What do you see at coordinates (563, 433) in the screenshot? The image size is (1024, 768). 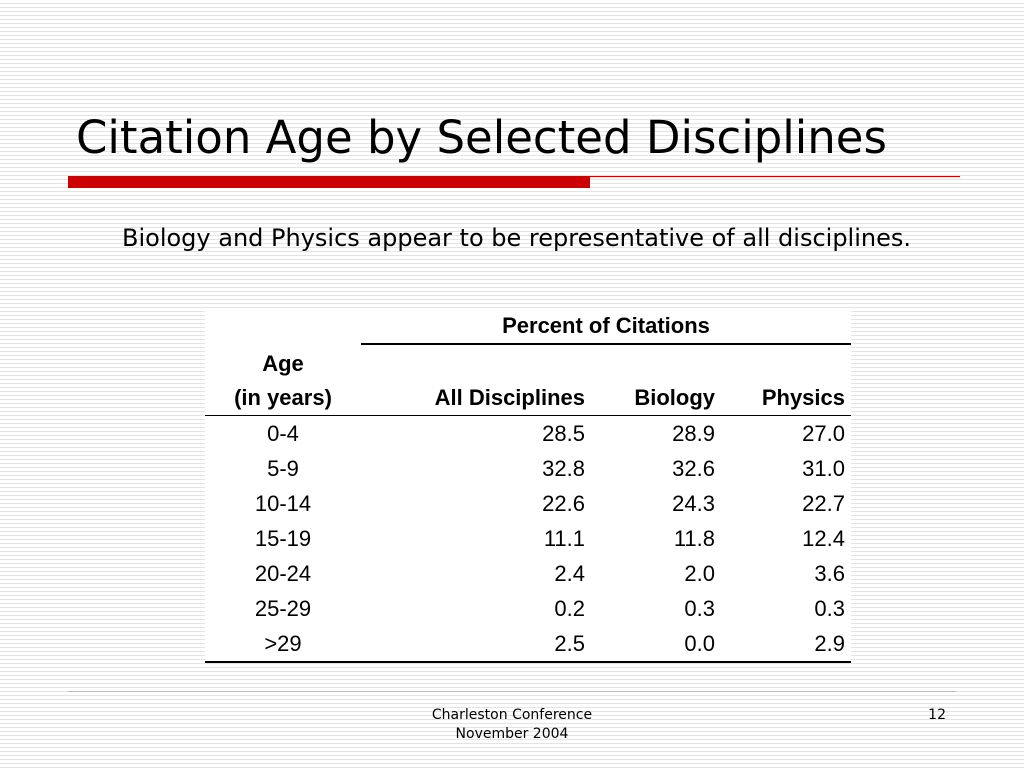 I see `all-disciplines-cell: 28.5` at bounding box center [563, 433].